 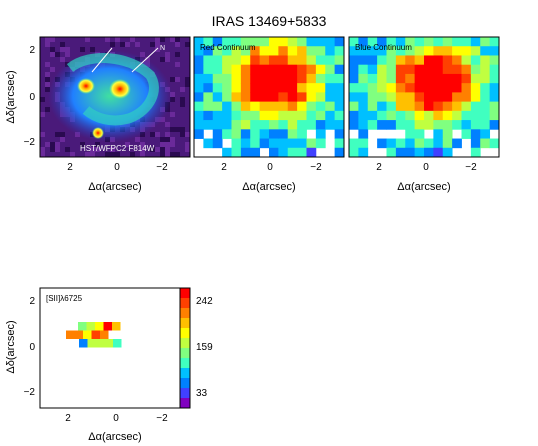 I want to click on hst-compact-source, so click(x=98, y=133).